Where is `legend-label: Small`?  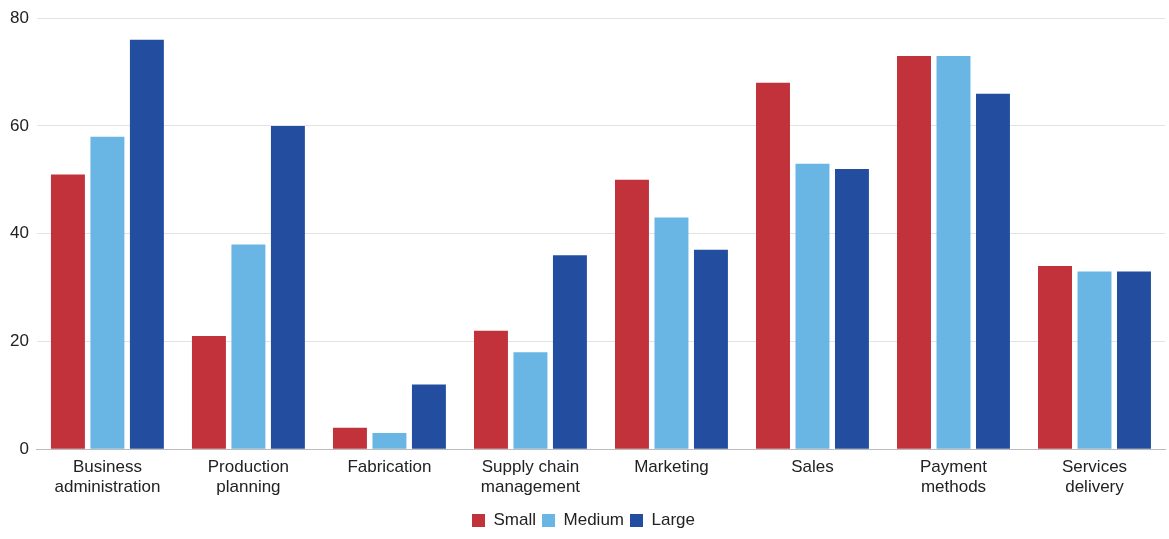 legend-label: Small is located at coordinates (515, 520).